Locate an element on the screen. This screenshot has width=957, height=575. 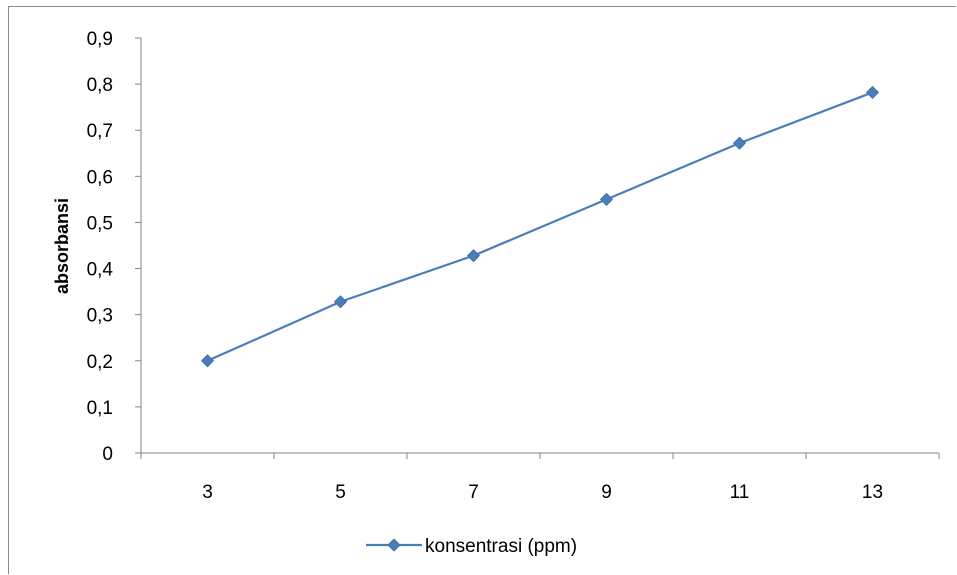
y-tick-label: 0,3 is located at coordinates (100, 316).